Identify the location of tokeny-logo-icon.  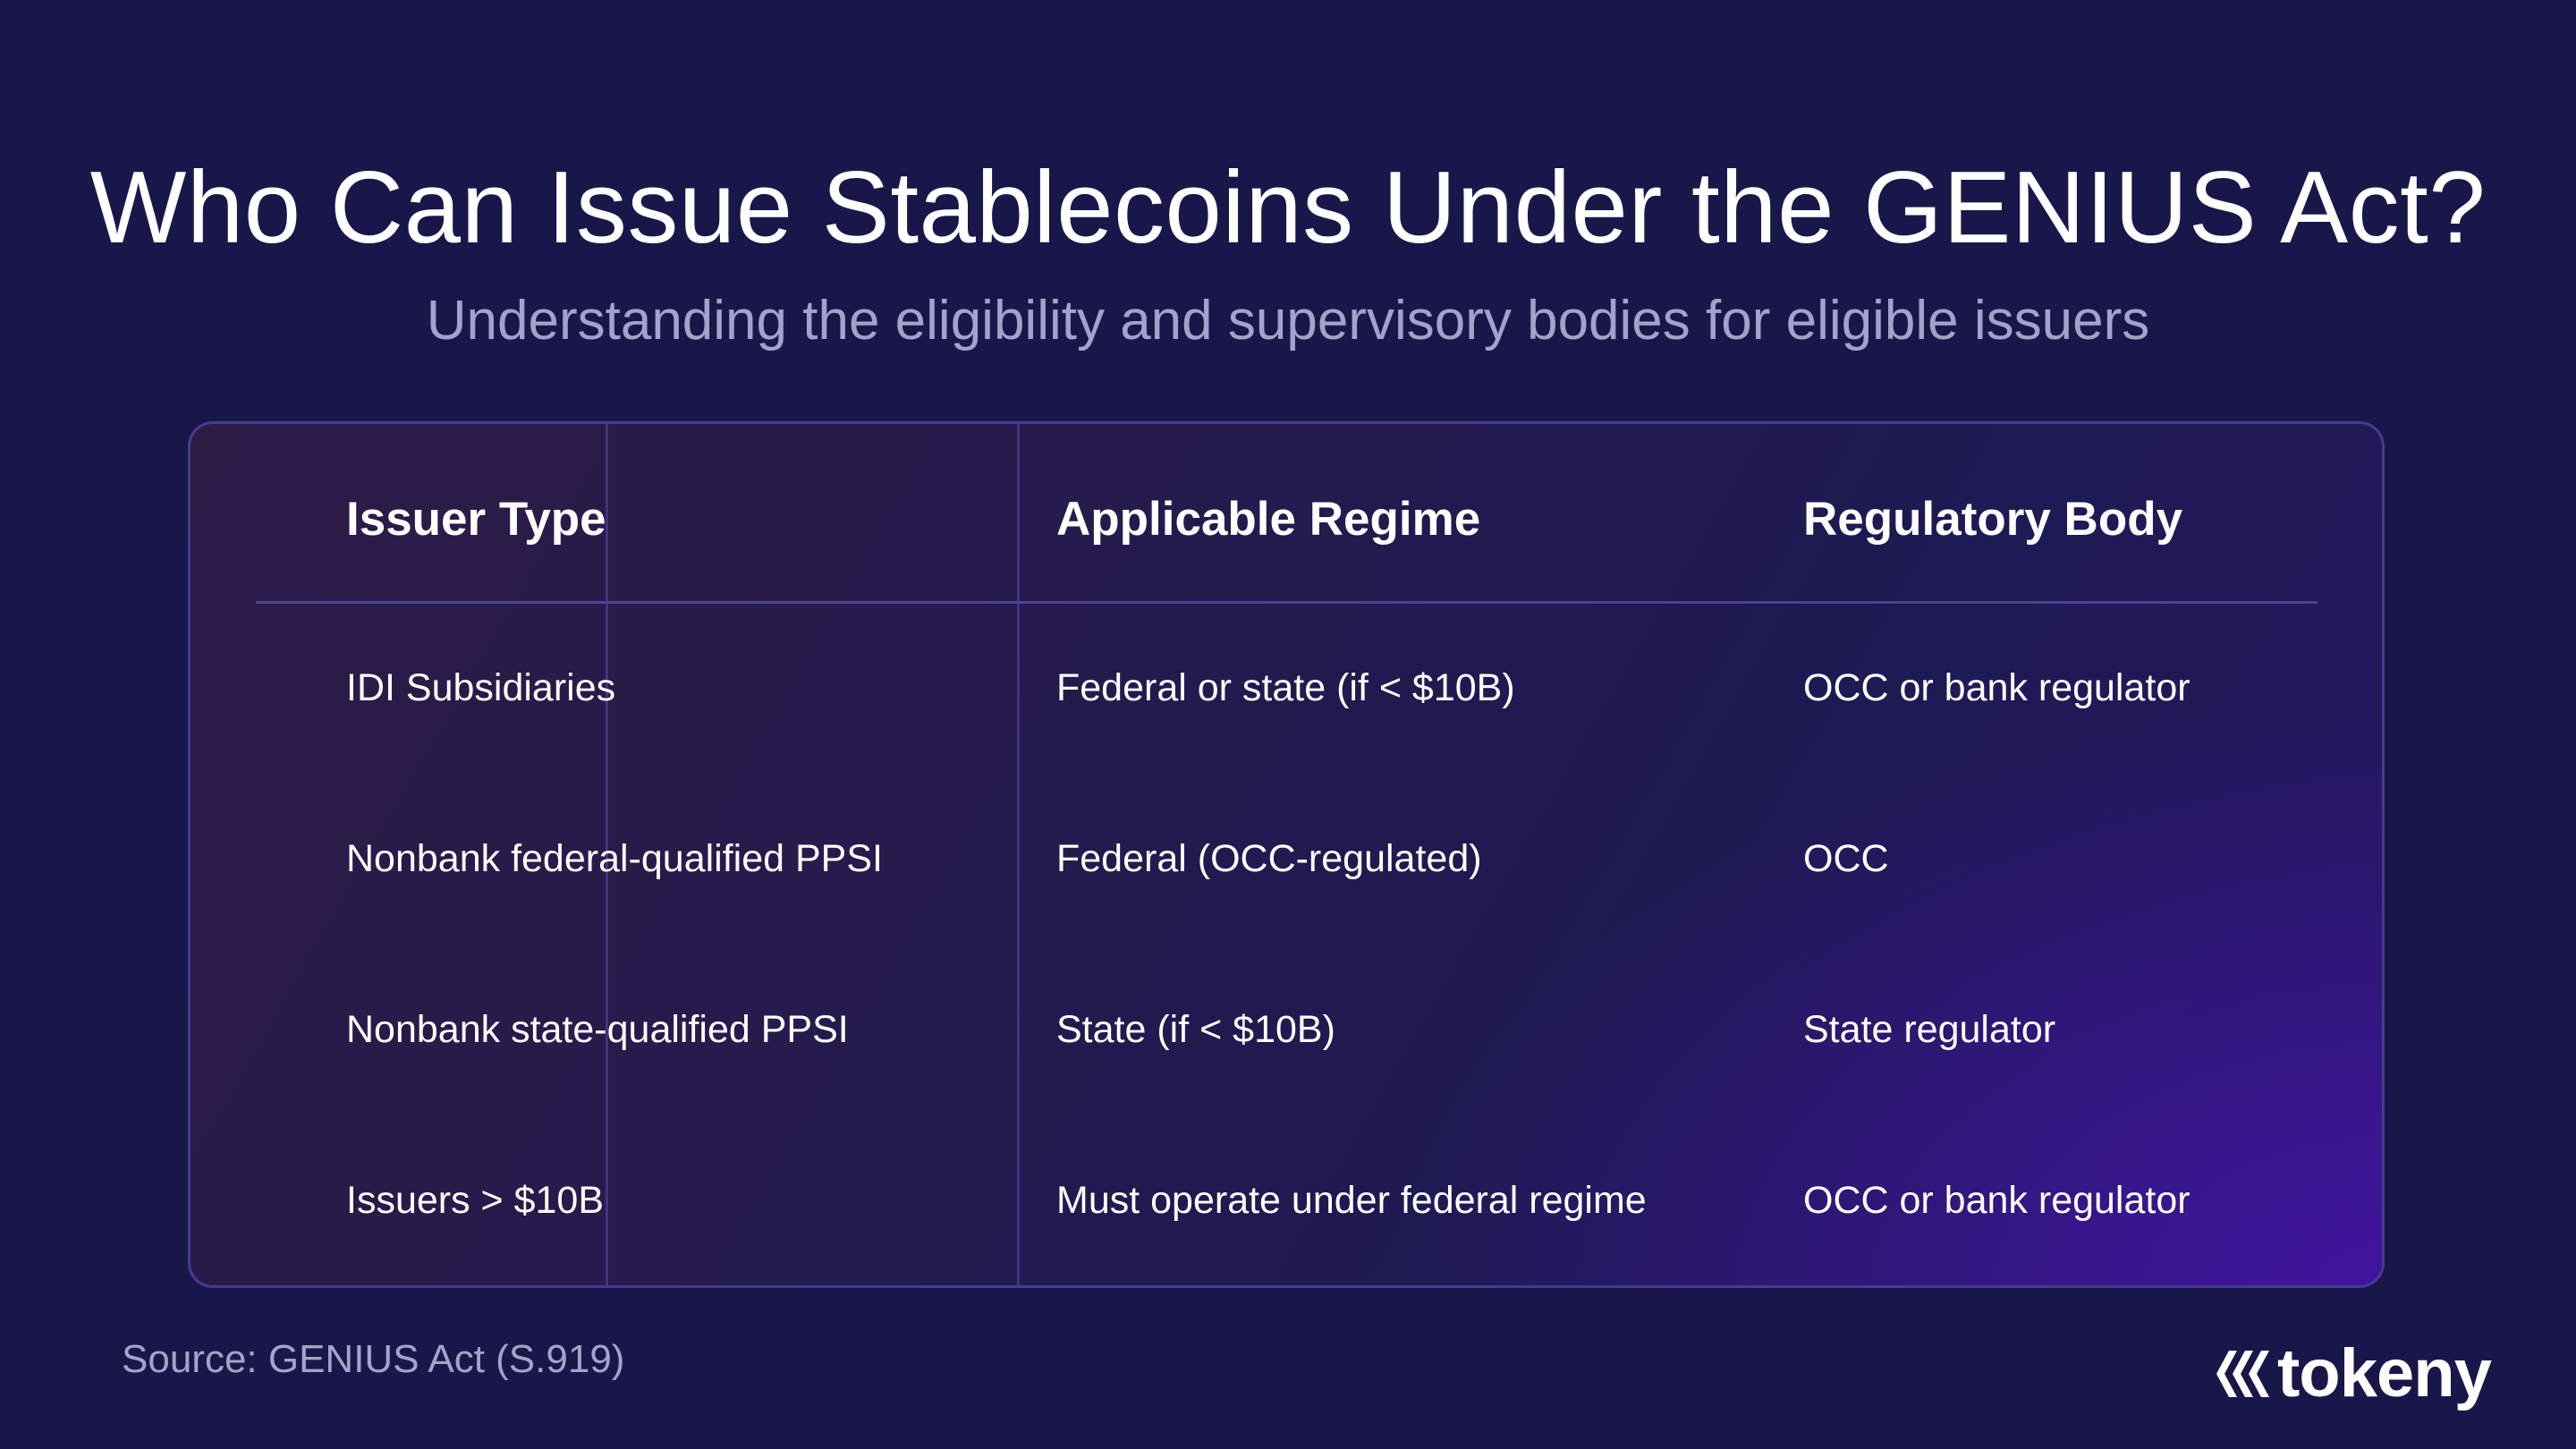
(2242, 1374).